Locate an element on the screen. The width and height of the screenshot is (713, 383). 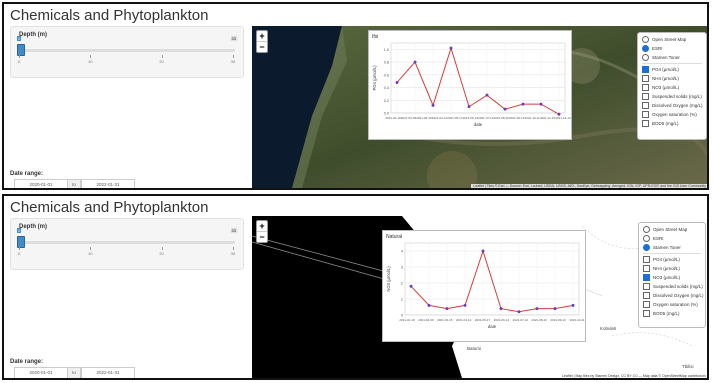
plot-frame is located at coordinates (478, 78).